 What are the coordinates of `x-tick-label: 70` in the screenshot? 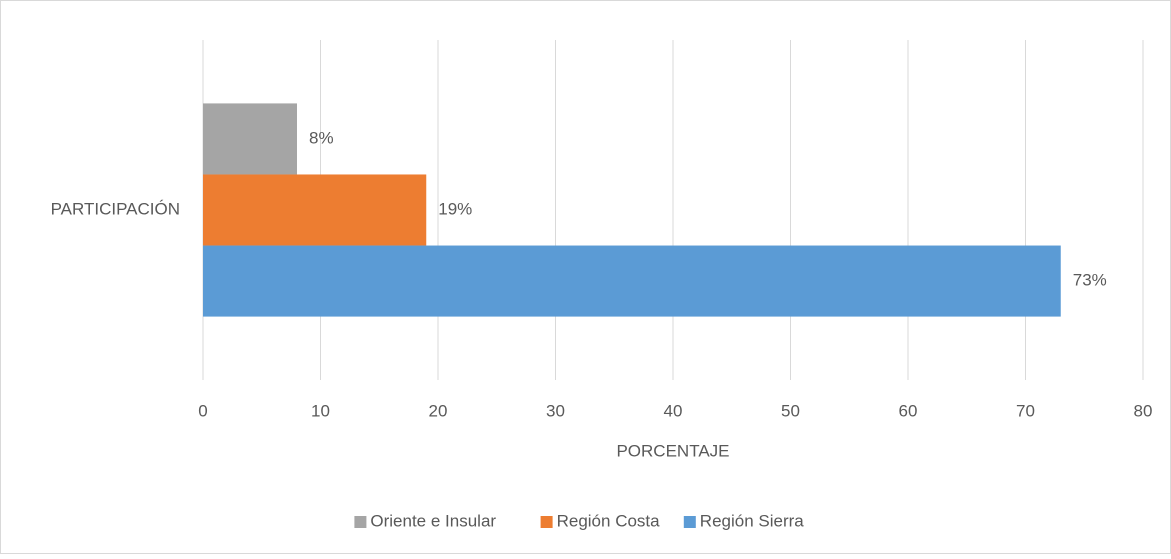 It's located at (1025, 410).